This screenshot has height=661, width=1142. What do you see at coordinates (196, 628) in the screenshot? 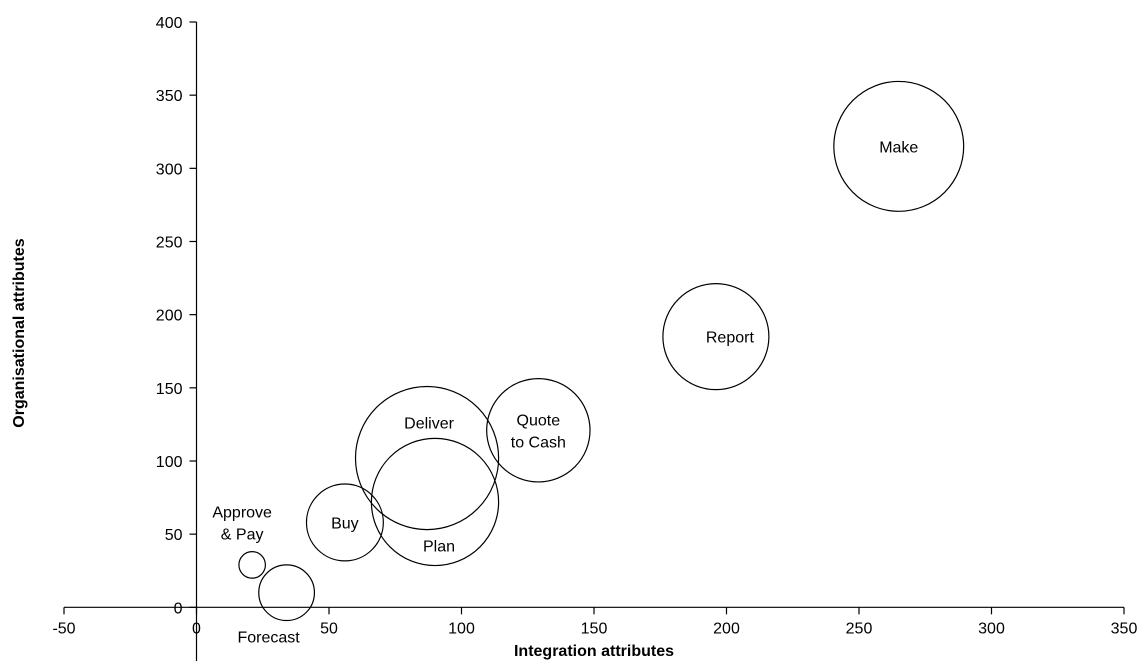
I see `x-tick-label: 0` at bounding box center [196, 628].